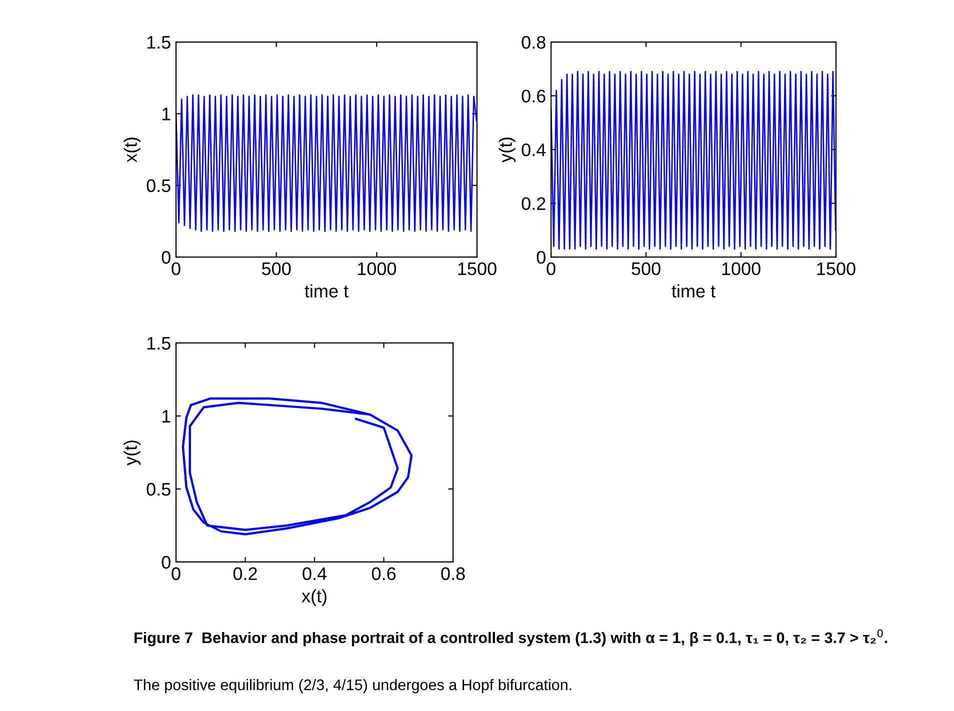 This screenshot has width=954, height=711. I want to click on caption: Figure 7 Behavior and phase portrait of a controlled system (1.3) with α = 1, β = 0.1, τ₁ = 0, τ₂ = 3.7 > τ₂$^{0}$., so click(511, 637).